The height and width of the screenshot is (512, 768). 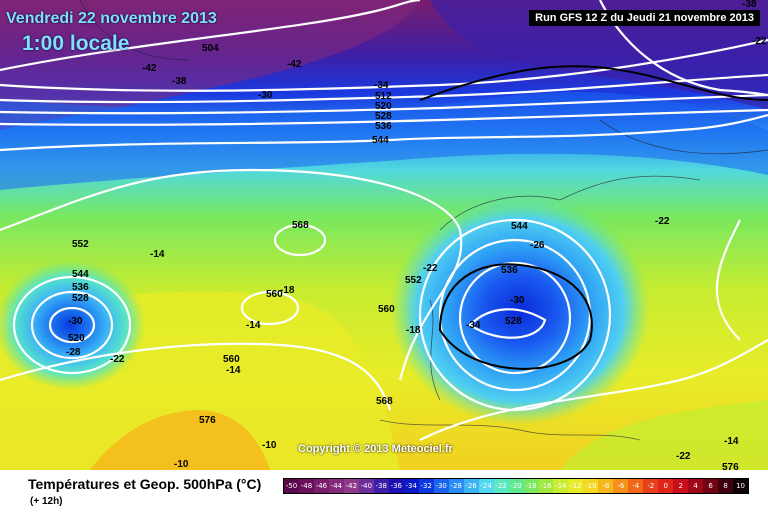 What do you see at coordinates (456, 486) in the screenshot?
I see `legend-swatch: -28` at bounding box center [456, 486].